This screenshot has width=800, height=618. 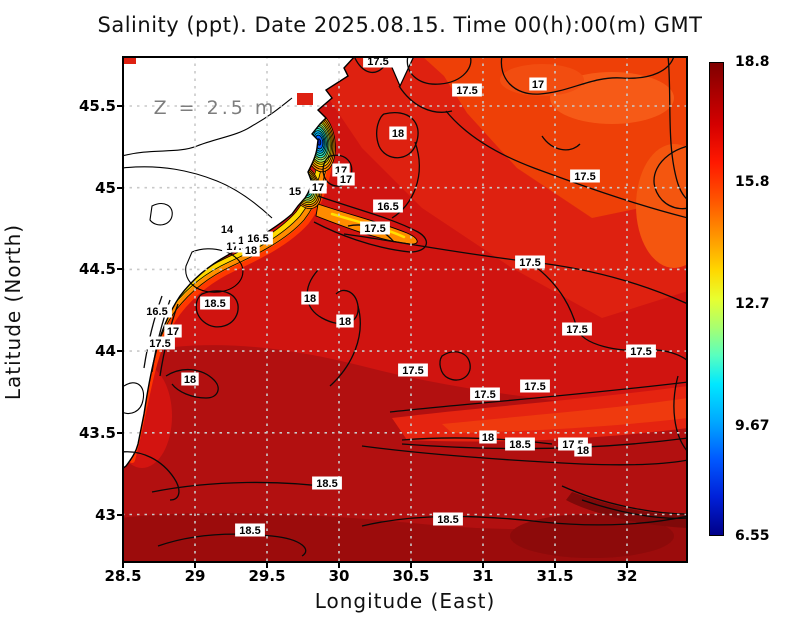 What do you see at coordinates (123, 576) in the screenshot?
I see `x-tick-label: 28.5` at bounding box center [123, 576].